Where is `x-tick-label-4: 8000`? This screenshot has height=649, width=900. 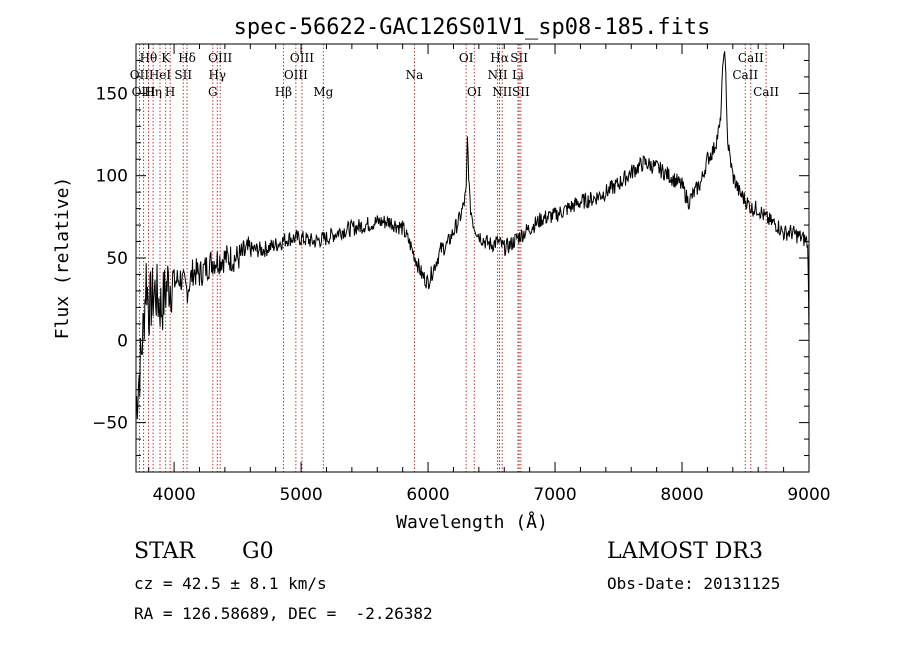 x-tick-label-4: 8000 is located at coordinates (681, 495).